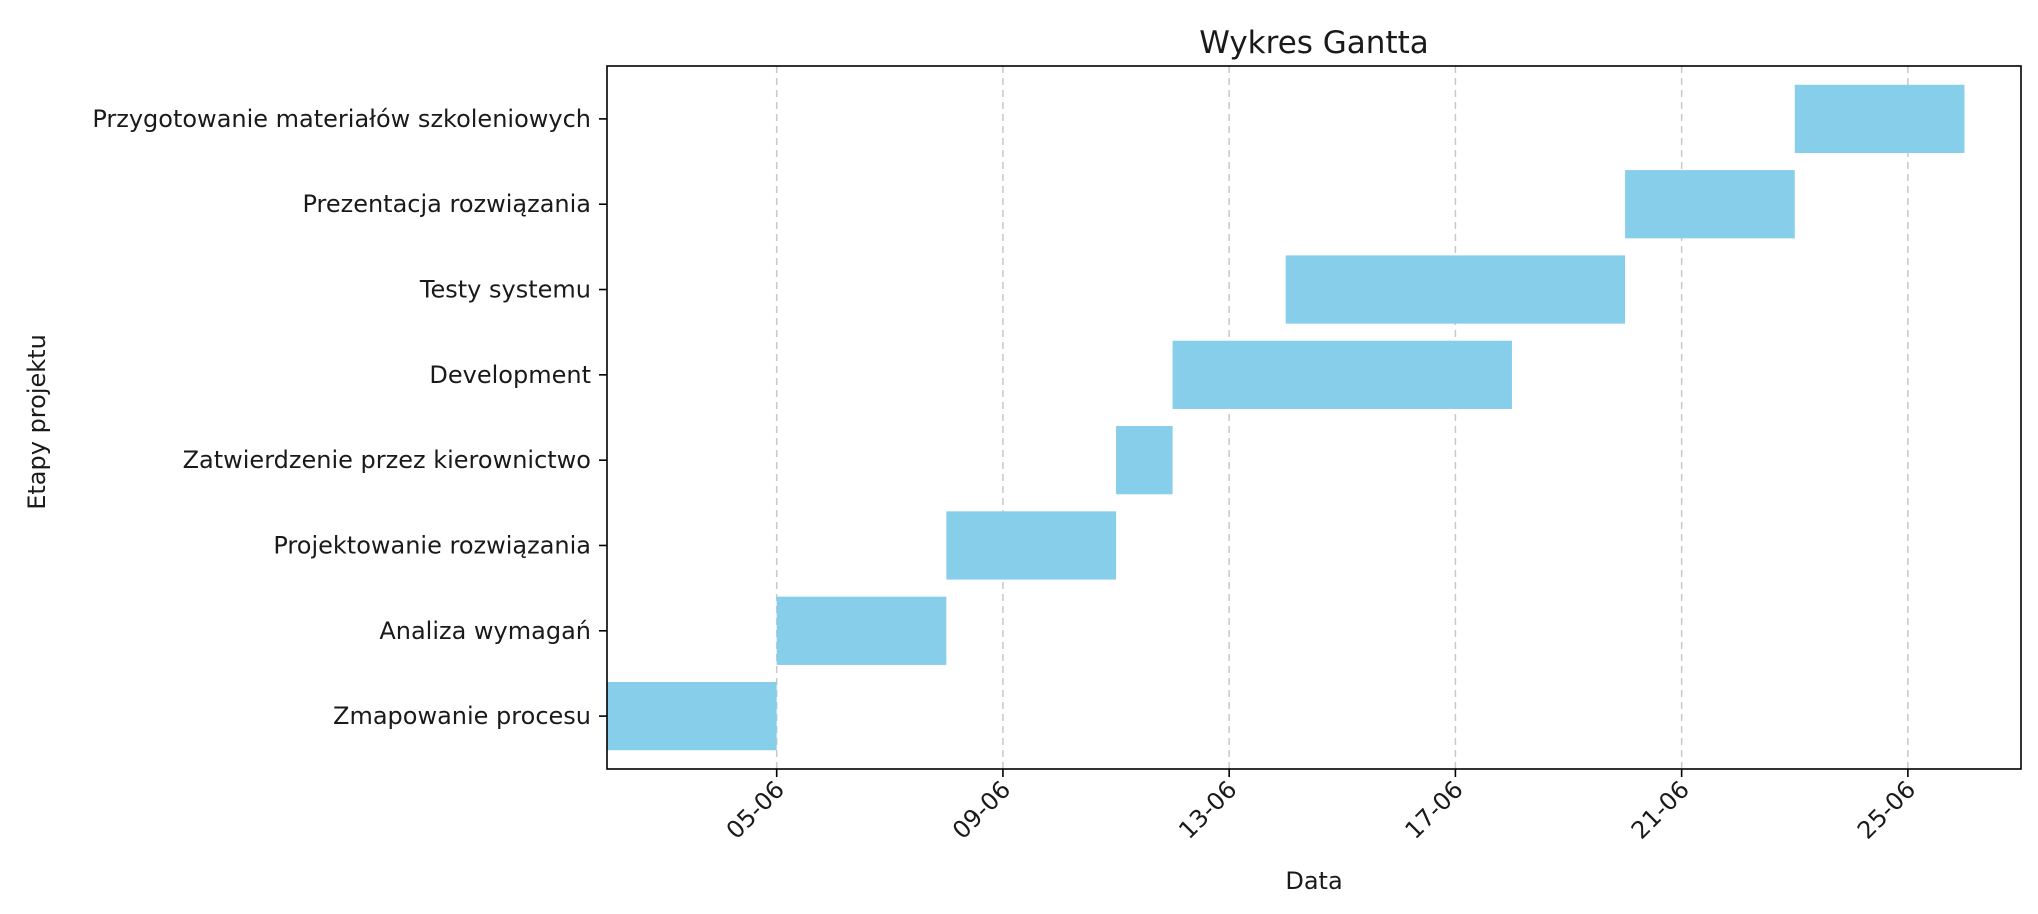 This screenshot has height=914, width=2038. Describe the element at coordinates (485, 631) in the screenshot. I see `y-tick-label: Analiza wymagań` at that location.